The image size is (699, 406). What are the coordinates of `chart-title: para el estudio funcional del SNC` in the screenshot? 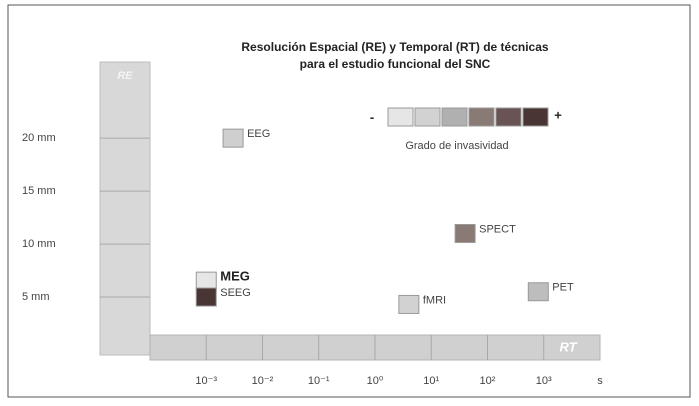 It's located at (395, 64).